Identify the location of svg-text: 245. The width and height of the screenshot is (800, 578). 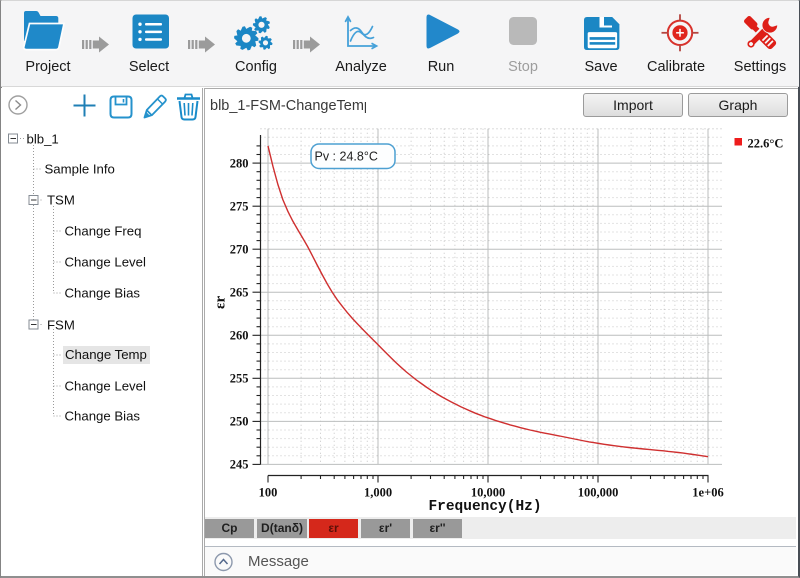
(239, 465).